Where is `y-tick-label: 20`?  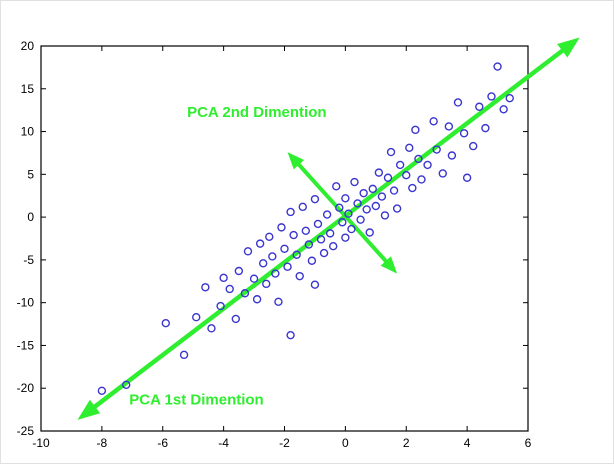
y-tick-label: 20 is located at coordinates (28, 46).